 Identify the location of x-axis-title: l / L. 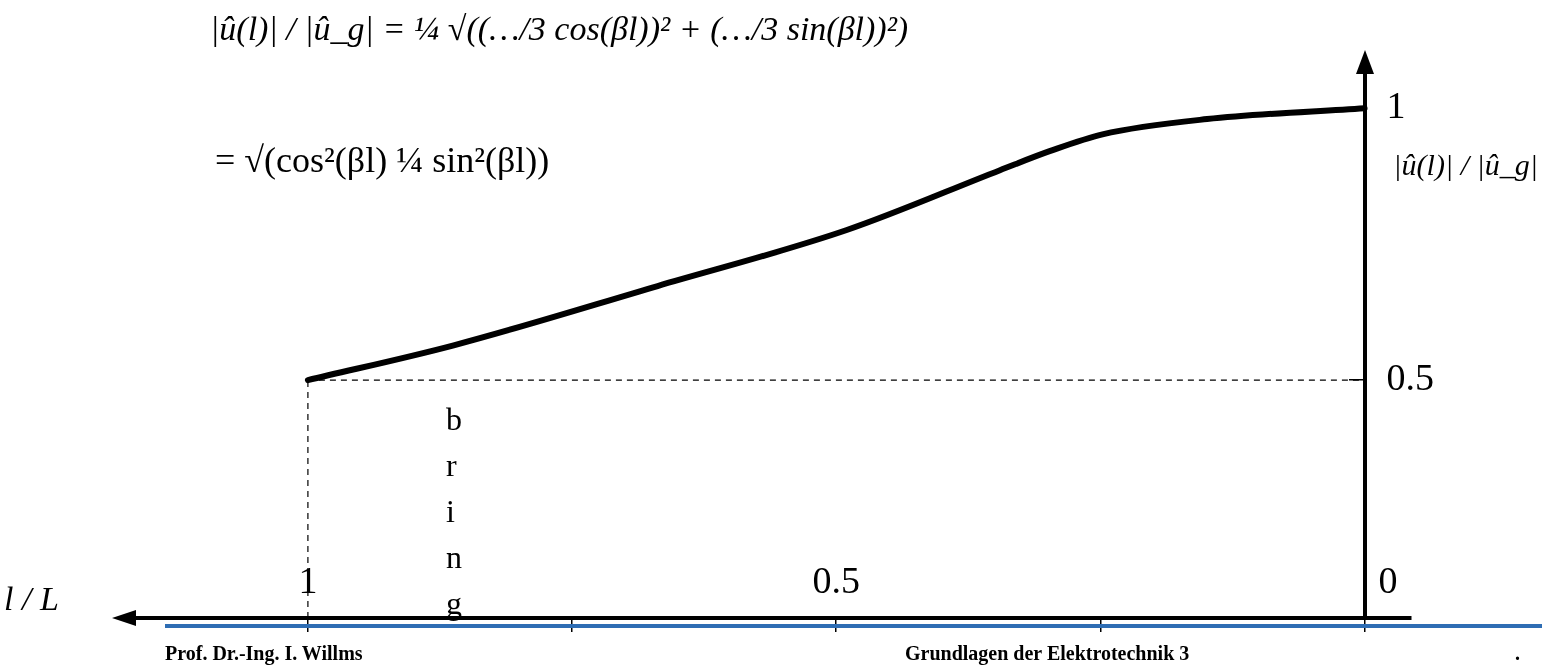
(31, 598).